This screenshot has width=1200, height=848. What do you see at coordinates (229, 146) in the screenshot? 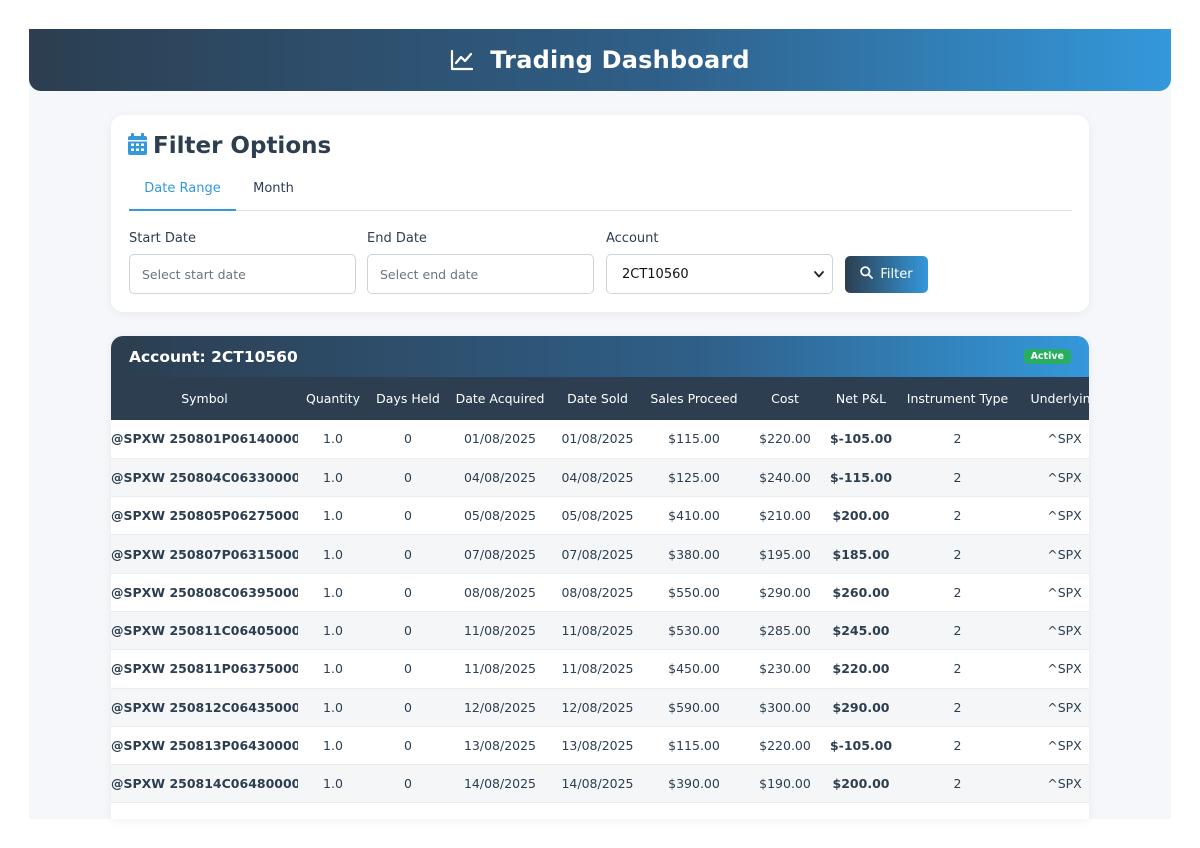
I see `filter-heading: Filter Options` at bounding box center [229, 146].